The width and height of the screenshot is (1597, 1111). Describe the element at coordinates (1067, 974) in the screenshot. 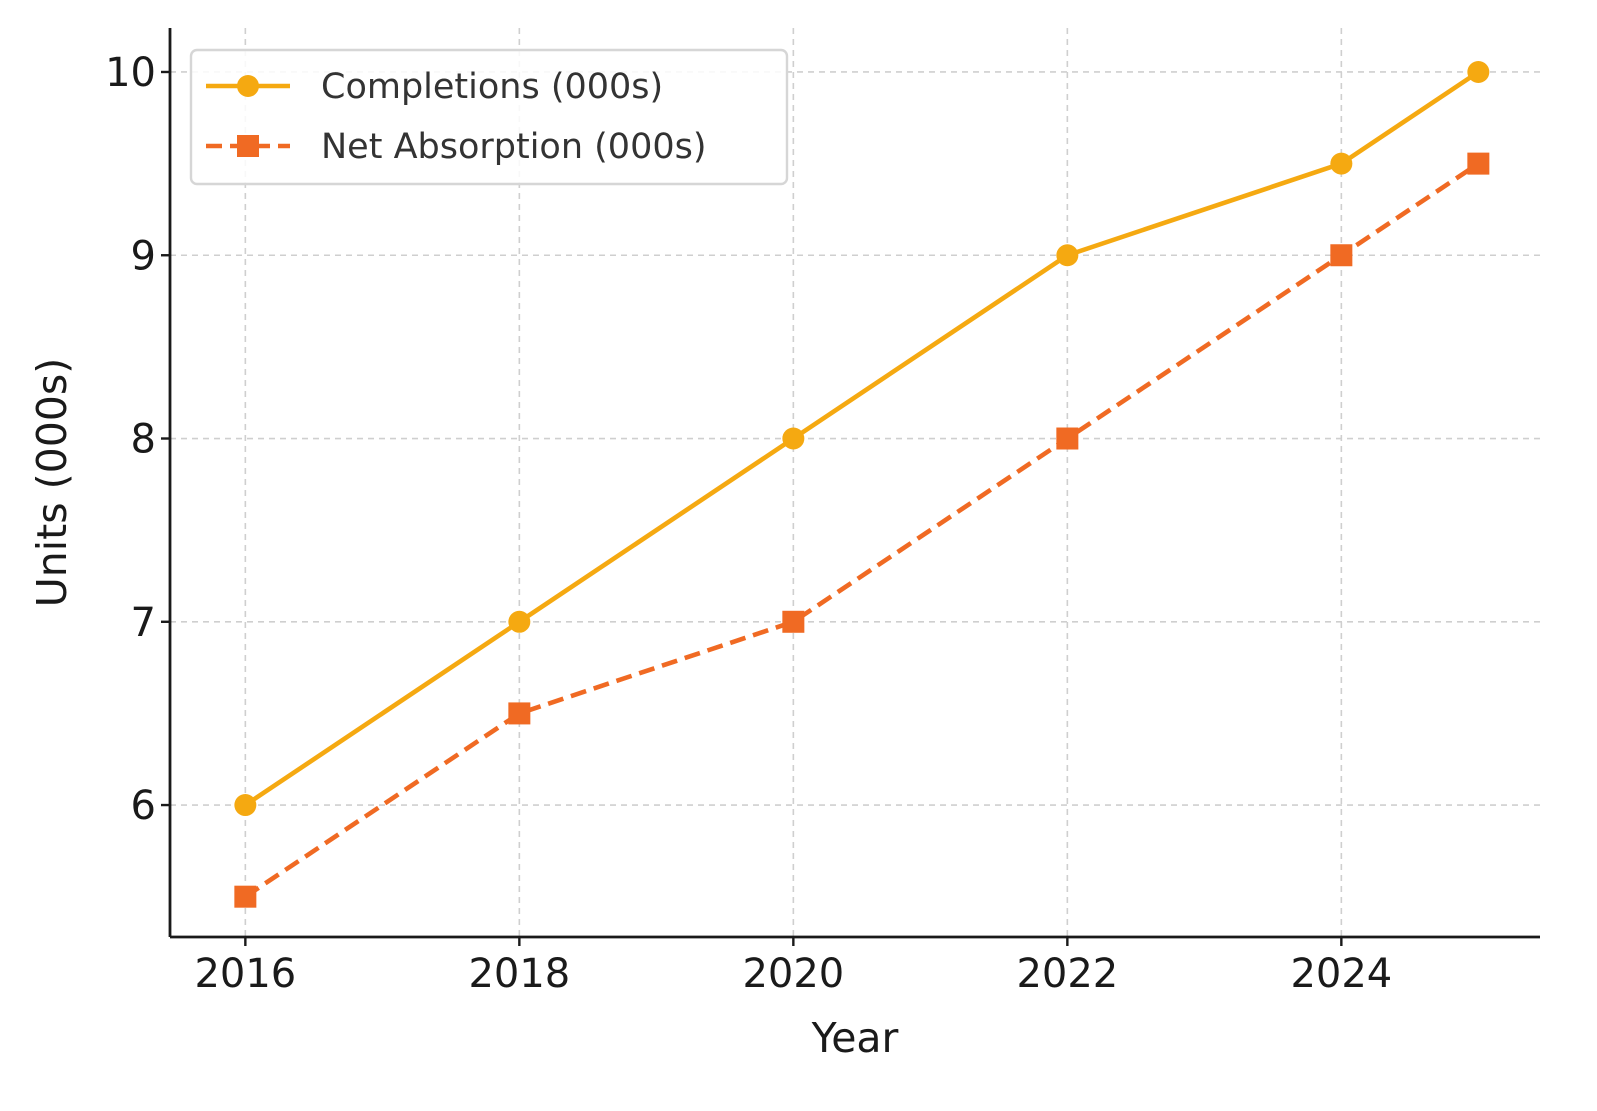

I see `x-tick-label: 2022` at that location.